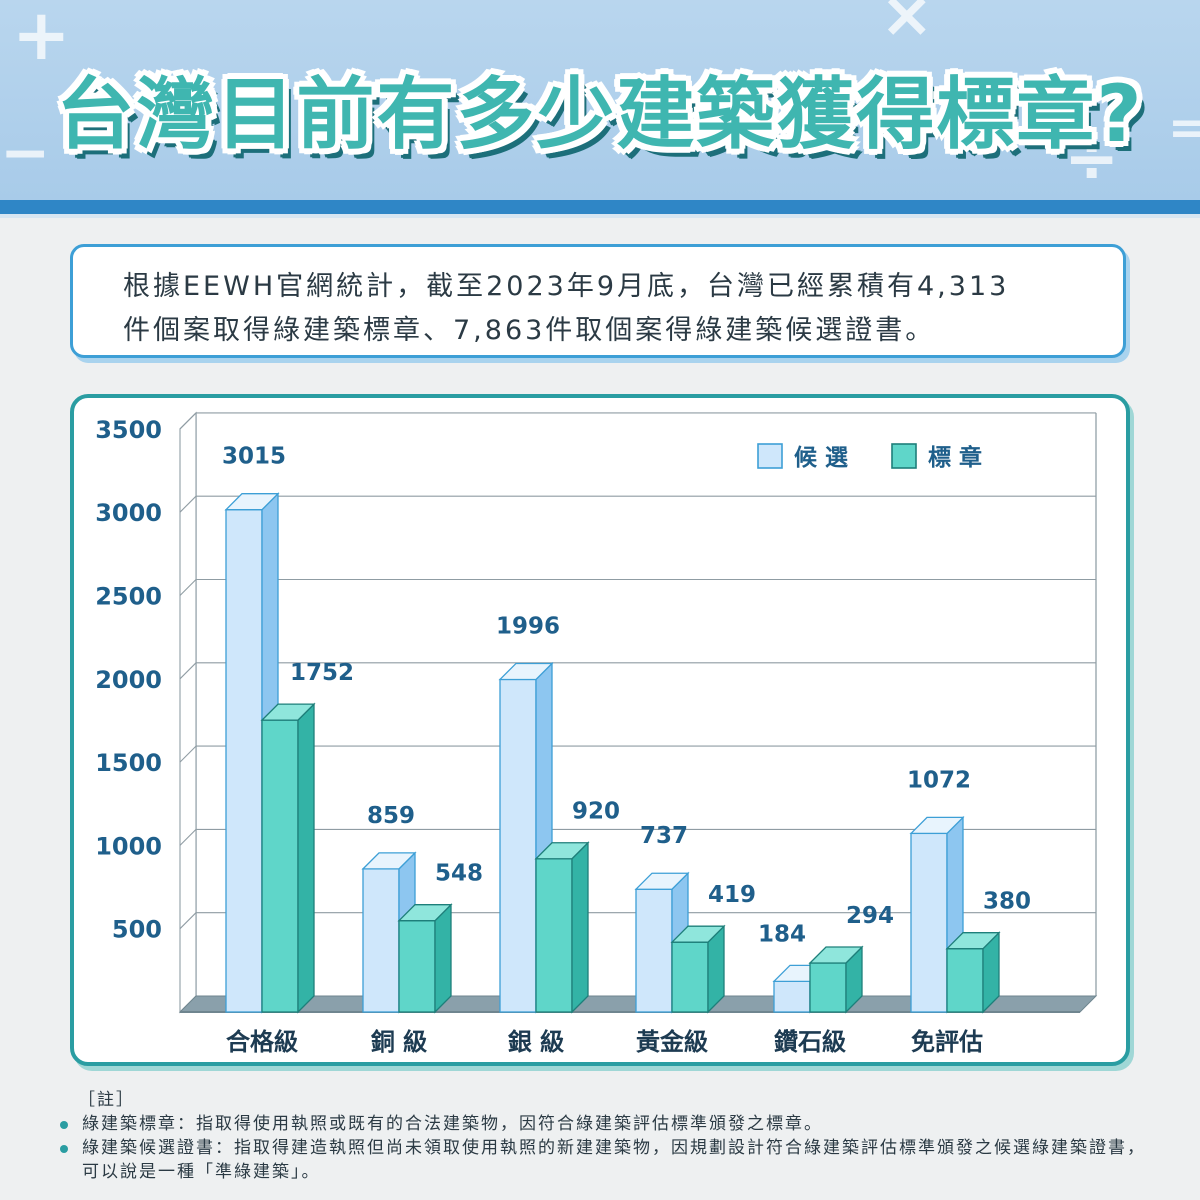 This screenshot has height=1200, width=1200. Describe the element at coordinates (188, 712) in the screenshot. I see `left-side-wall` at that location.